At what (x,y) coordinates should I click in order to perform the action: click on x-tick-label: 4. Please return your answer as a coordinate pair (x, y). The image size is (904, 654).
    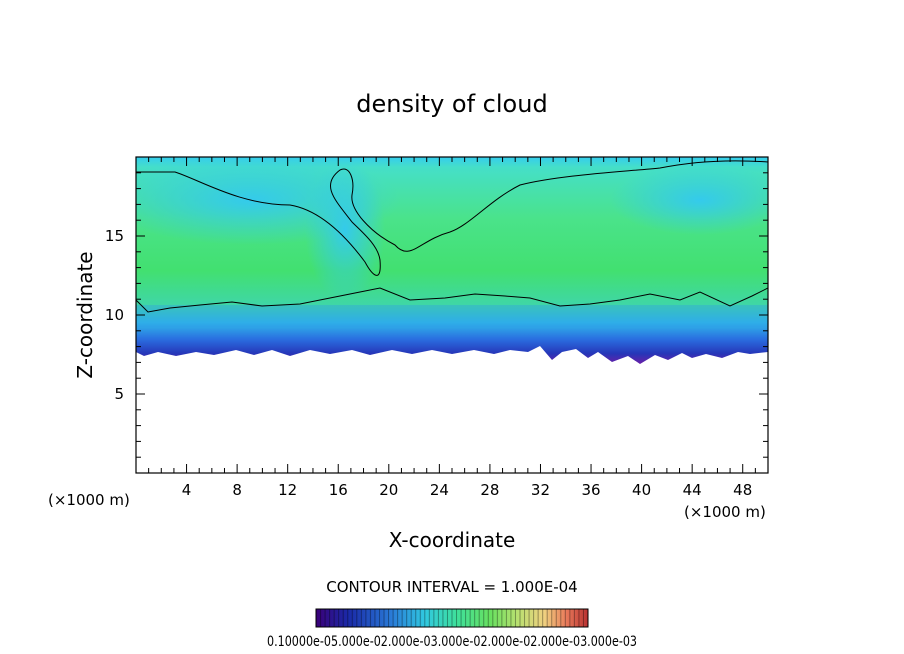
    Looking at the image, I should click on (187, 490).